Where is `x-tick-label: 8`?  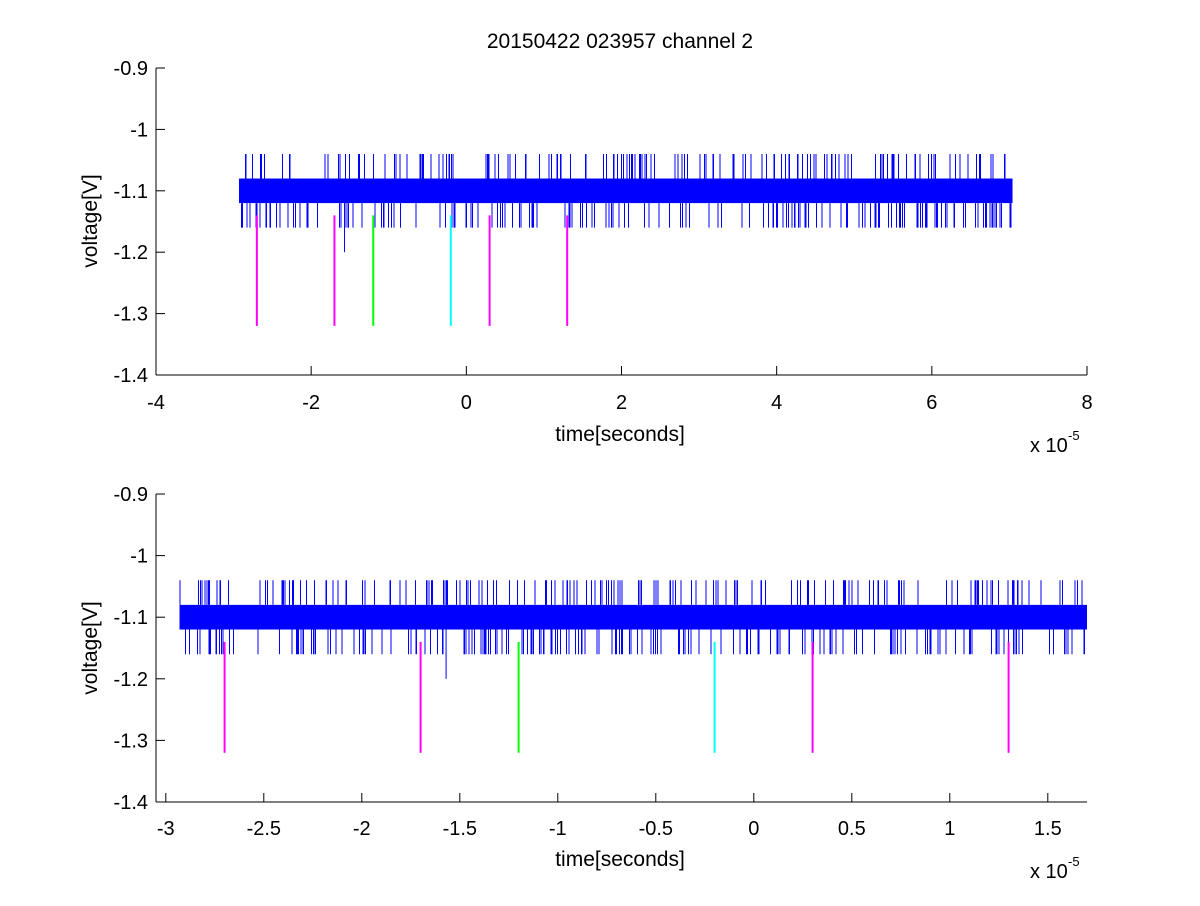 x-tick-label: 8 is located at coordinates (1086, 403).